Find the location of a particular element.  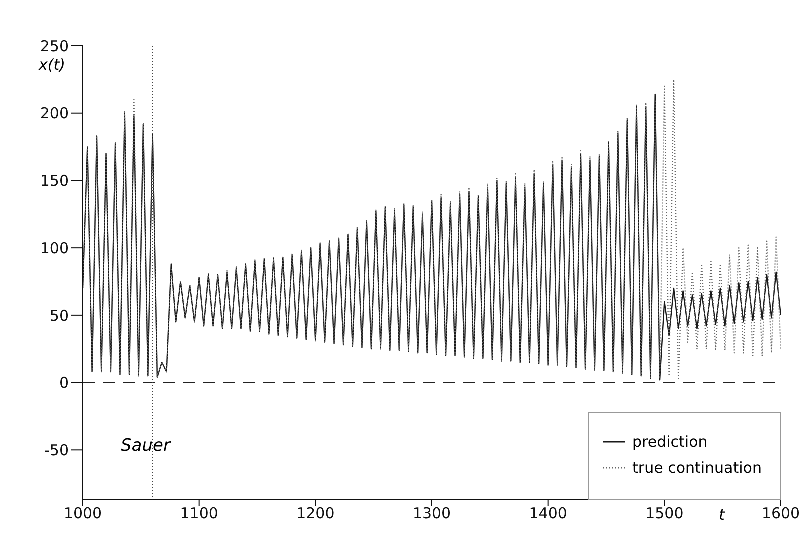

y-tick-label: 0 is located at coordinates (64, 383).